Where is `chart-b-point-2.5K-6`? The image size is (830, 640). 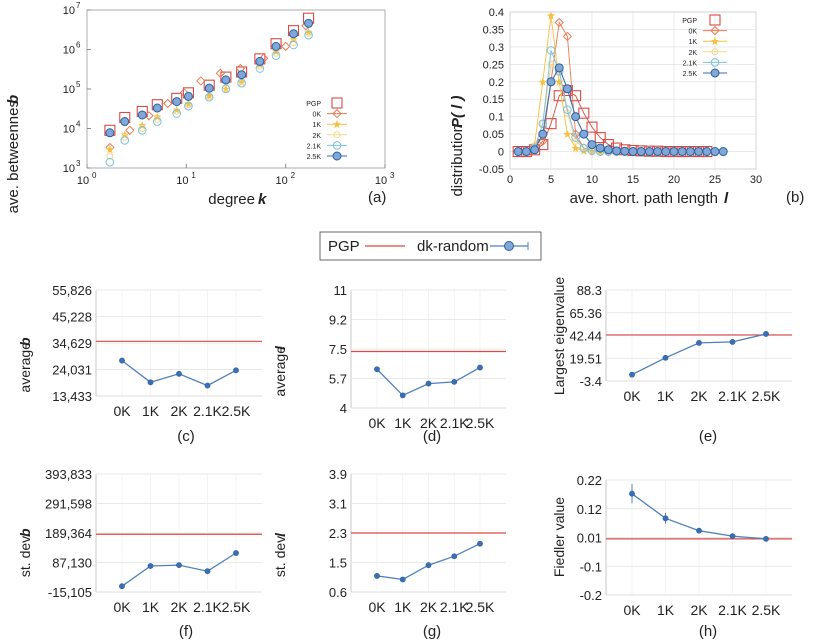 chart-b-point-2.5K-6 is located at coordinates (567, 89).